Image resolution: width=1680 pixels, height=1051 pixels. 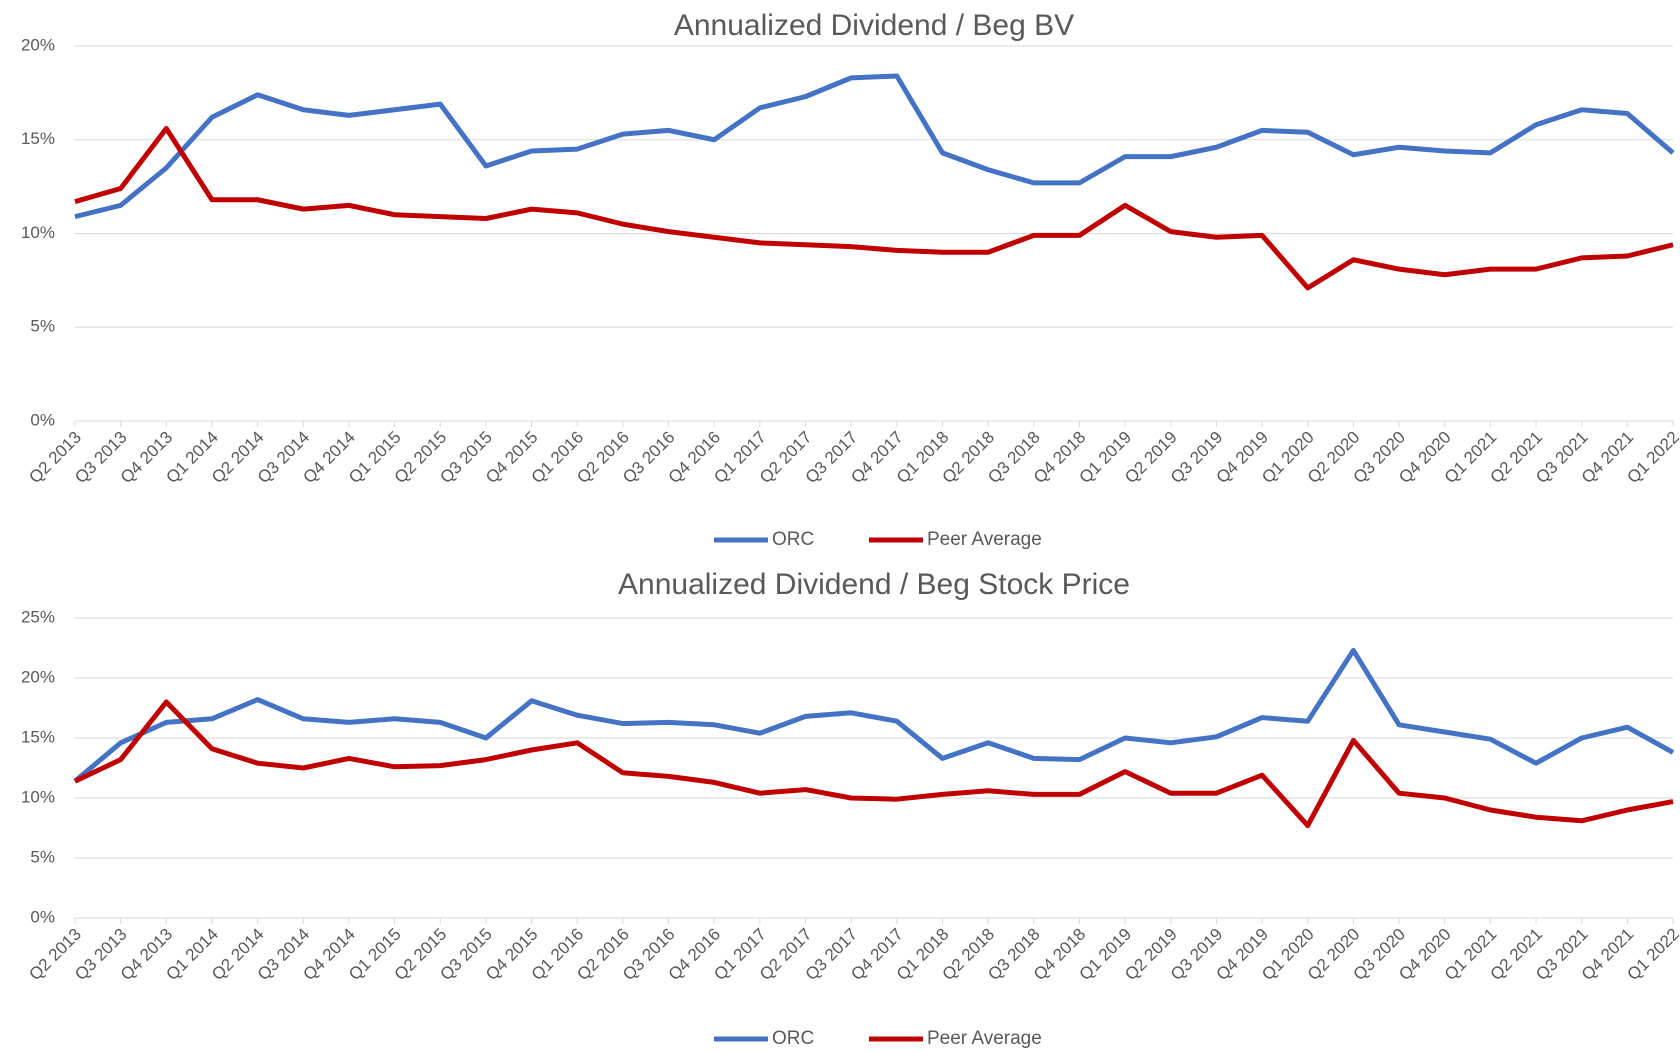 What do you see at coordinates (874, 584) in the screenshot?
I see `chart-title: Annualized Dividend / Beg Stock Price` at bounding box center [874, 584].